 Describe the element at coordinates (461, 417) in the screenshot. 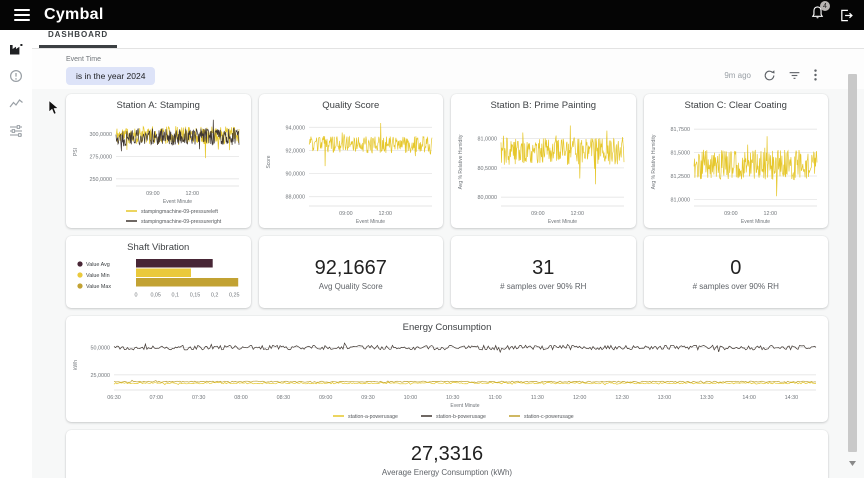

I see `svg-text: station-b-powerusage` at that location.